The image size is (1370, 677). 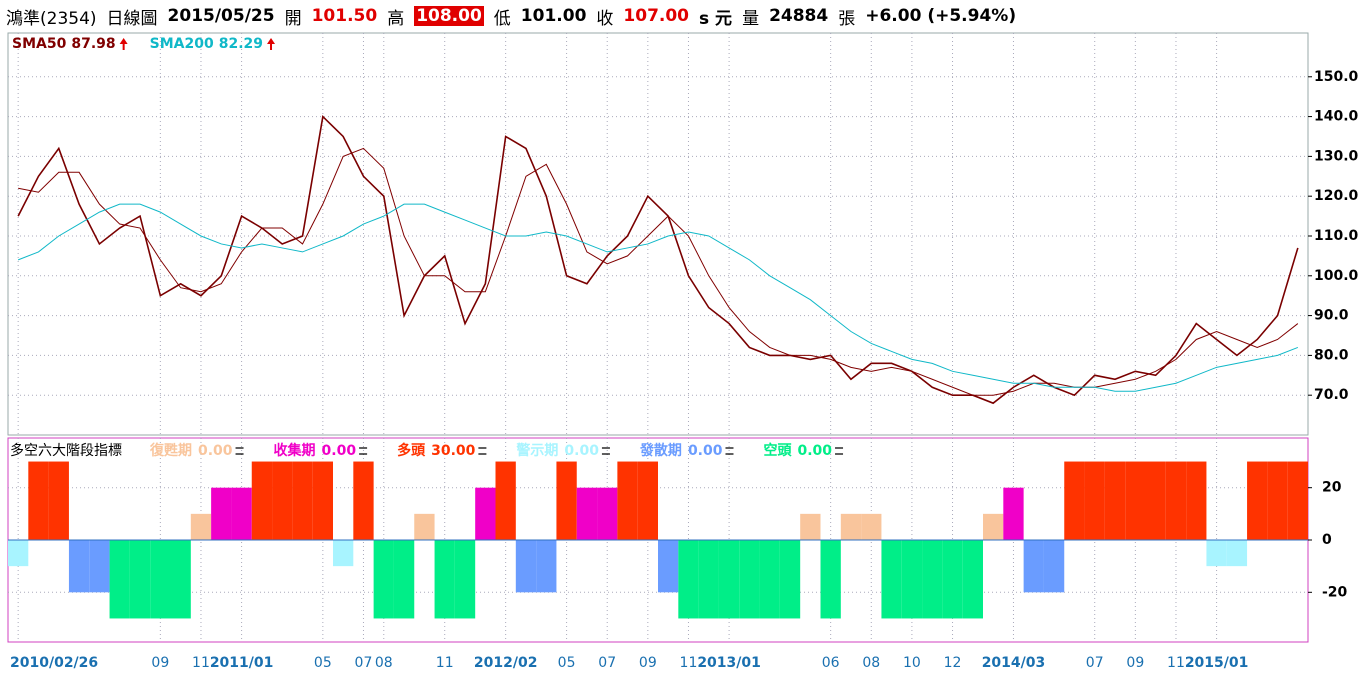 I want to click on y-tick-label: 70.0, so click(x=1331, y=395).